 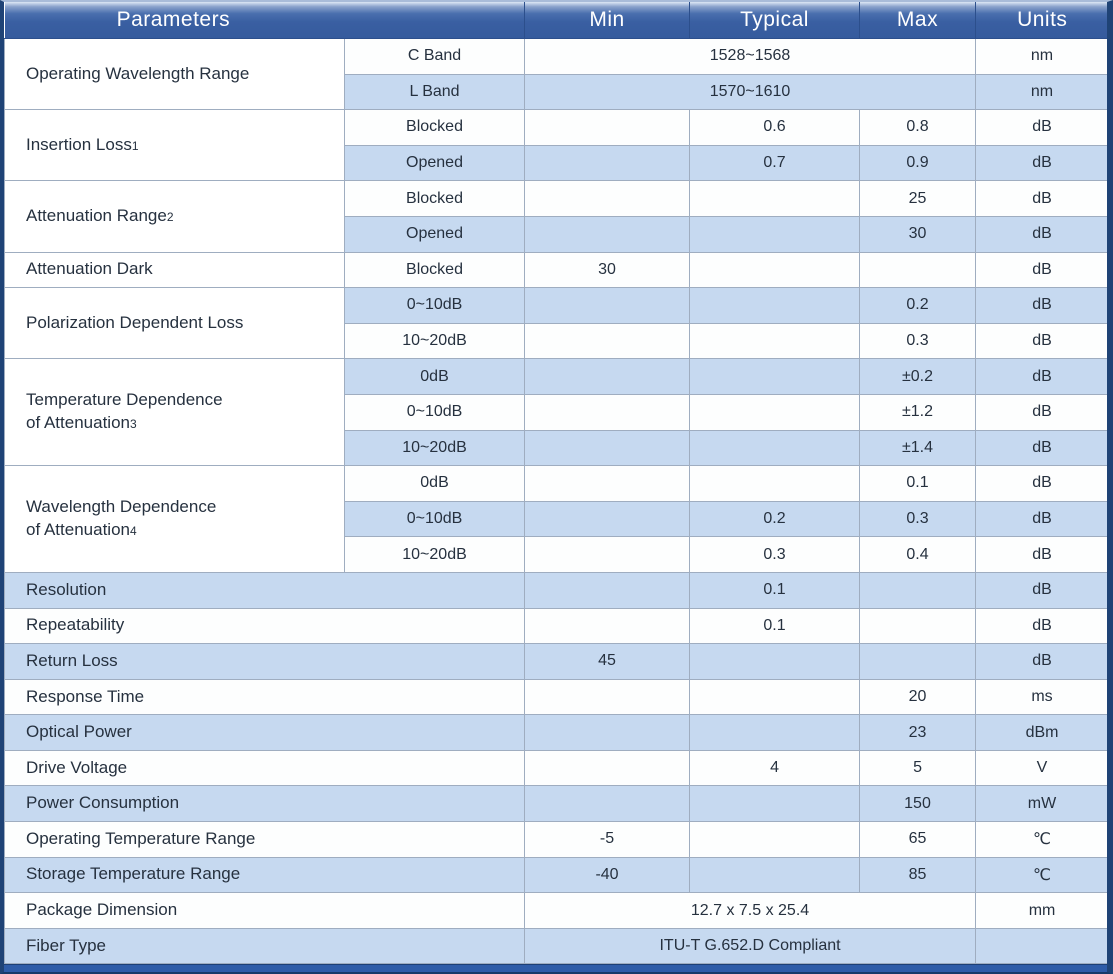 What do you see at coordinates (1041, 20) in the screenshot?
I see `header-cell-units: Units` at bounding box center [1041, 20].